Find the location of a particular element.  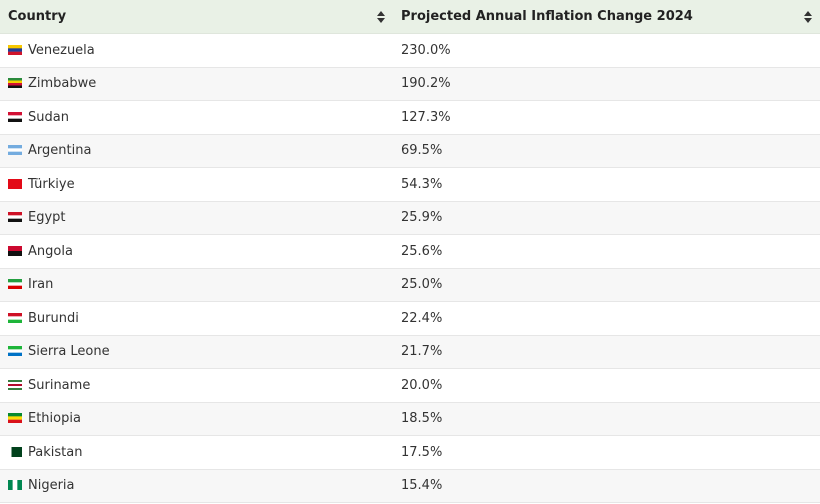

table-row: Nigeria 15.4% is located at coordinates (410, 486).